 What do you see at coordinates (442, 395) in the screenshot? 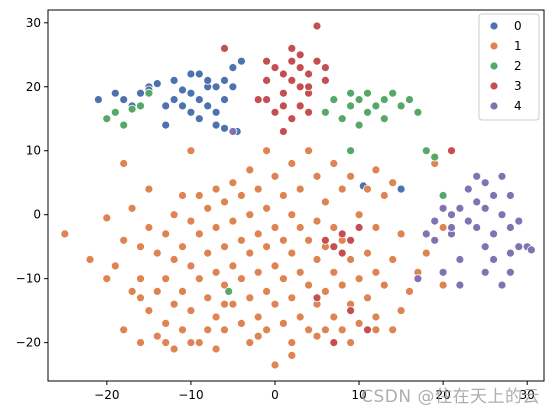
I see `x-tick-label: 20` at bounding box center [442, 395].